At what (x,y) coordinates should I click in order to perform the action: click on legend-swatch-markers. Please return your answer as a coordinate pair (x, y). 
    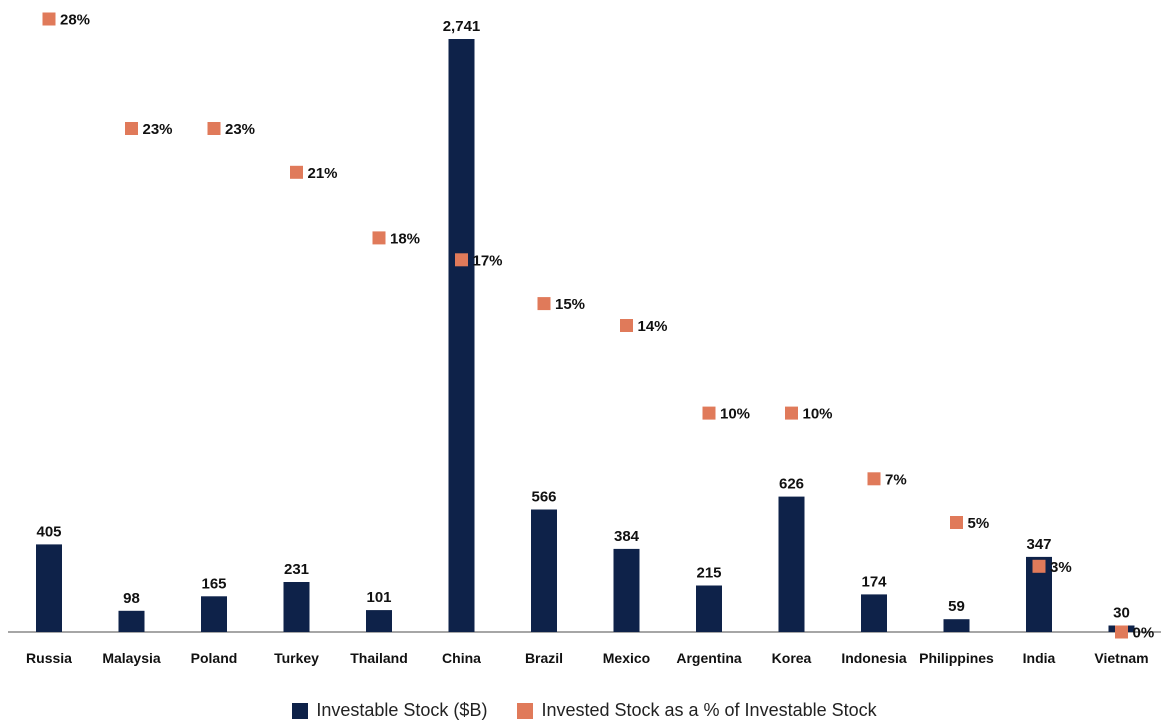
    Looking at the image, I should click on (525, 710).